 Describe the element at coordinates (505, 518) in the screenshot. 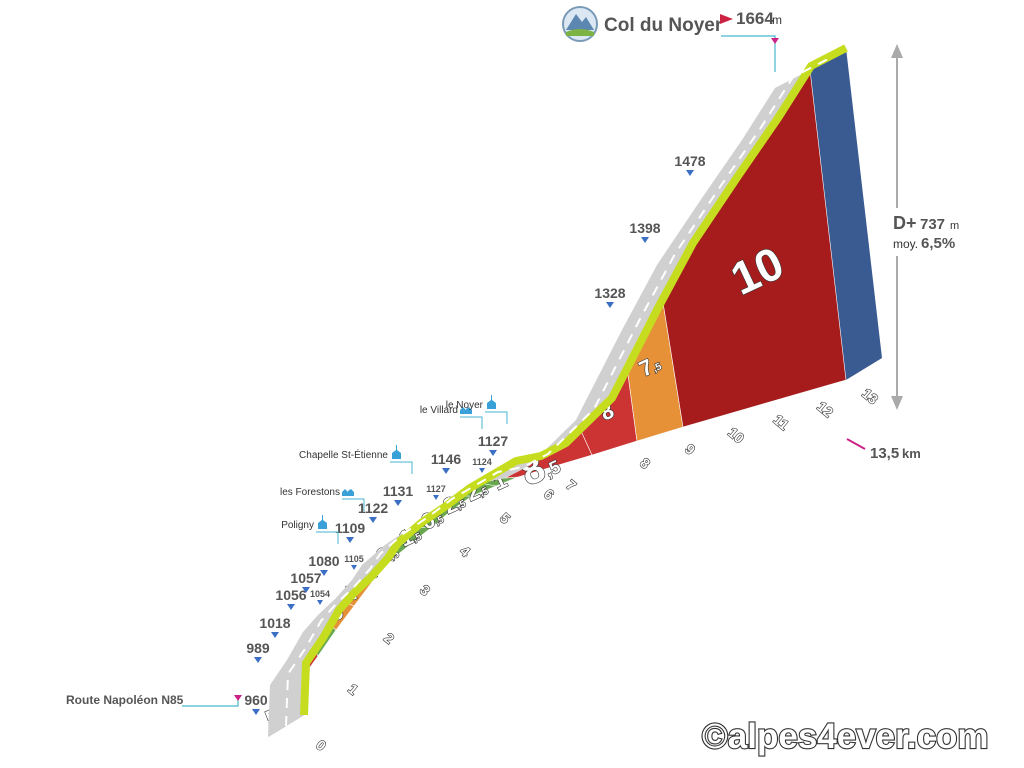

I see `km-tick-label: 5` at that location.